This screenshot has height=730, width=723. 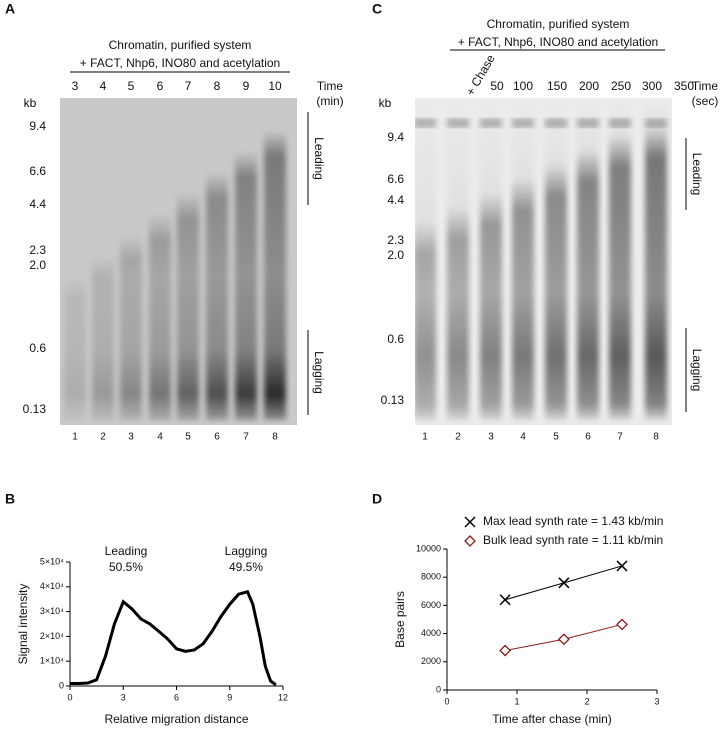 What do you see at coordinates (516, 701) in the screenshot?
I see `x-tick-label: 1` at bounding box center [516, 701].